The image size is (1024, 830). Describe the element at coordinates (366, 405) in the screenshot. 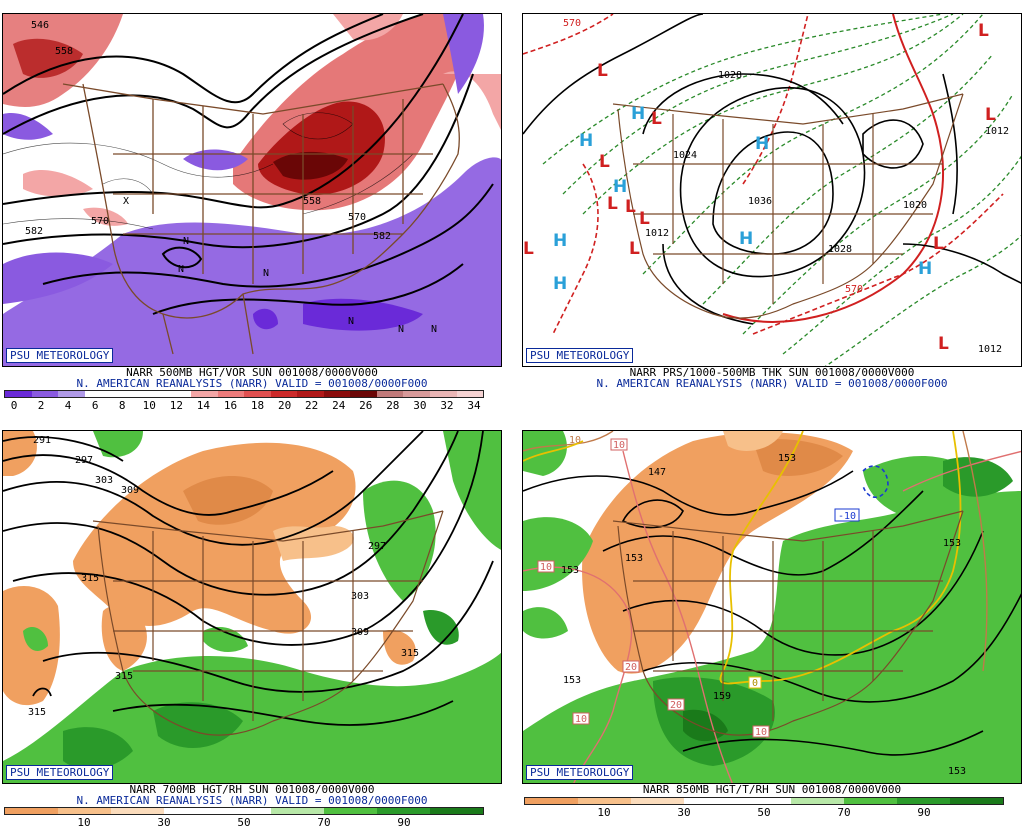

I see `color-scale-tick: 26` at that location.